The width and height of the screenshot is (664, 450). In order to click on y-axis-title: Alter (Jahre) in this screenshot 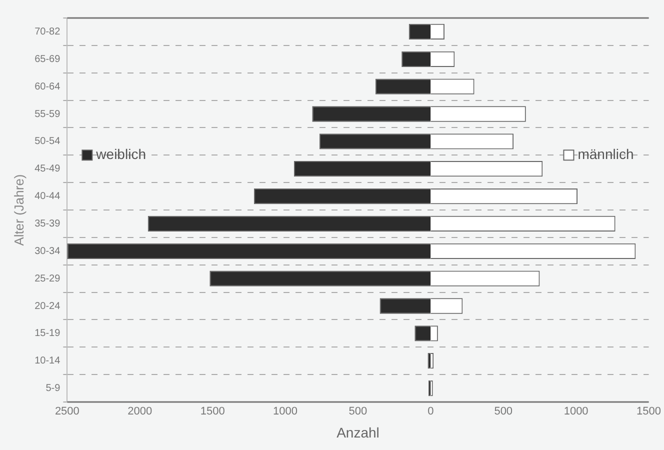, I will do `click(18, 210)`.